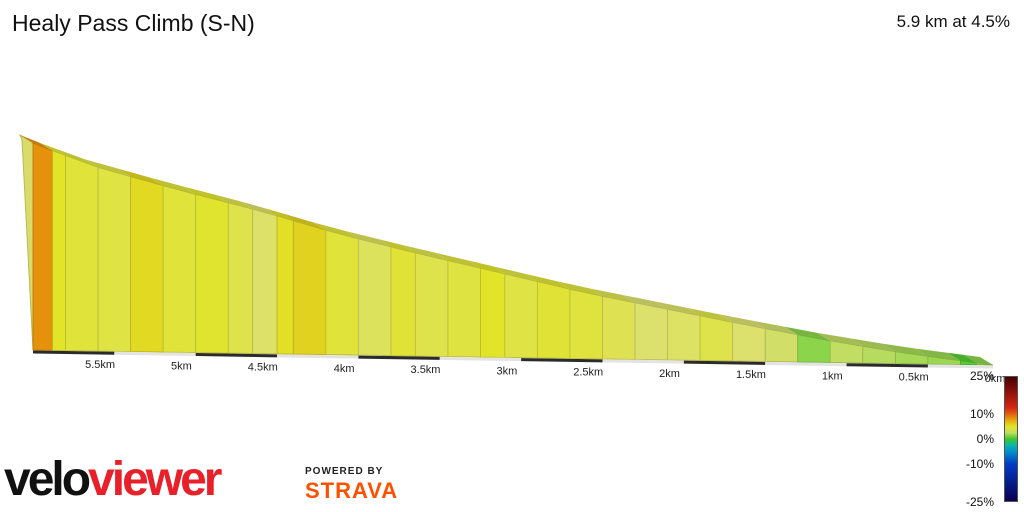 The image size is (1024, 512). Describe the element at coordinates (344, 369) in the screenshot. I see `x-tick-label: 4km` at that location.